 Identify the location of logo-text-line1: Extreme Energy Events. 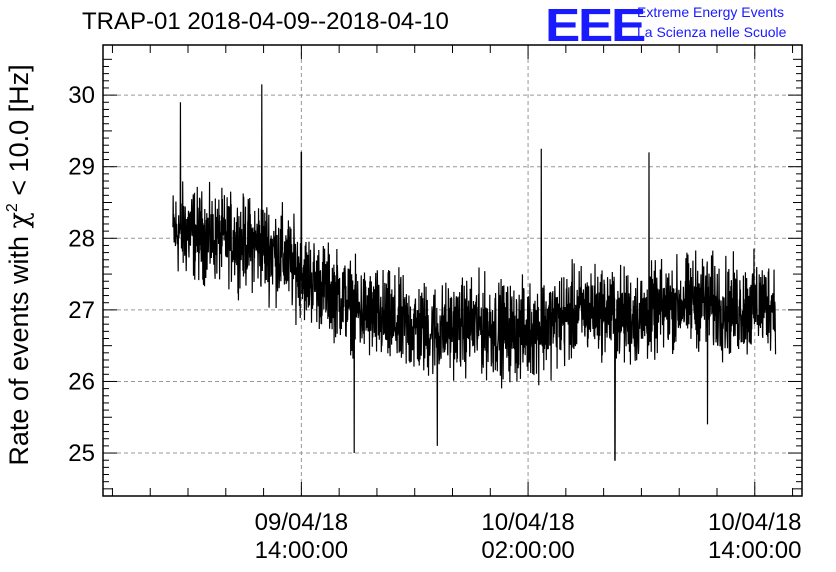
(711, 12).